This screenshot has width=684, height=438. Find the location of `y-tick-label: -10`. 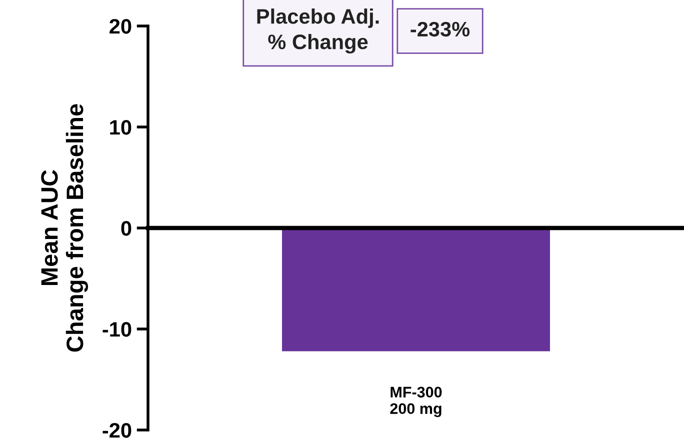

y-tick-label: -10 is located at coordinates (117, 329).